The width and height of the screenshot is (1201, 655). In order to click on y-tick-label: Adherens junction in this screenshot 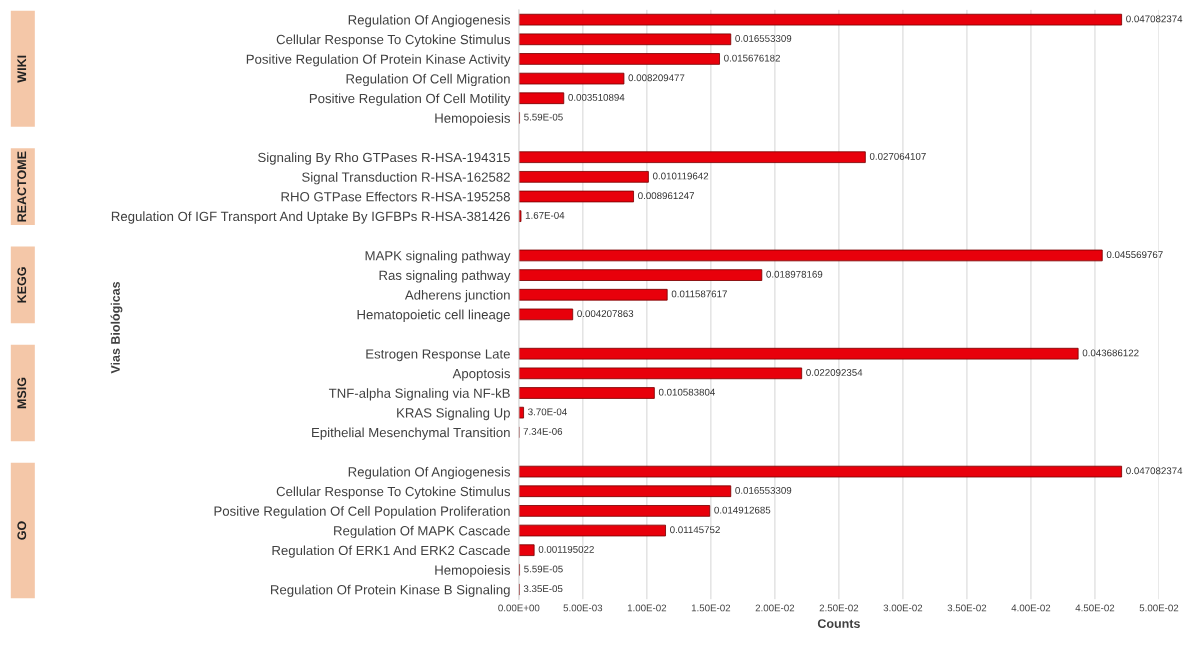, I will do `click(457, 296)`.